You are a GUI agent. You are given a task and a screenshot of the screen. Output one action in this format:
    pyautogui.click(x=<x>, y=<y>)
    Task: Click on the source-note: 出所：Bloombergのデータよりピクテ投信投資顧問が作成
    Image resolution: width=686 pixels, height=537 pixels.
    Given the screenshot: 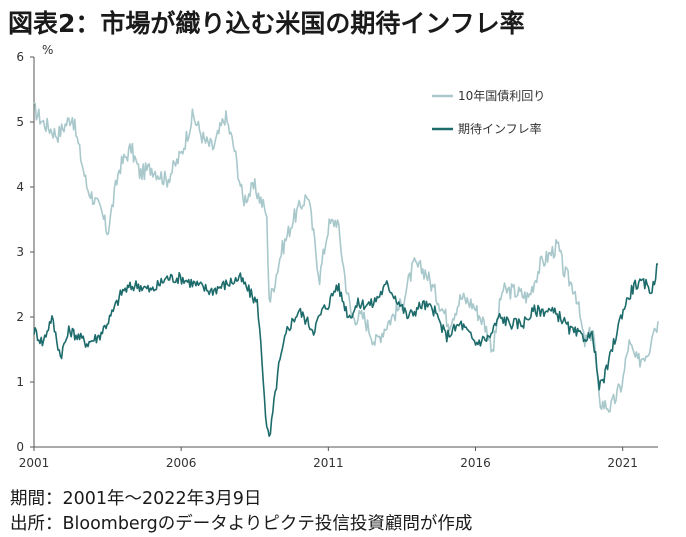 What is the action you would take?
    pyautogui.click(x=241, y=524)
    